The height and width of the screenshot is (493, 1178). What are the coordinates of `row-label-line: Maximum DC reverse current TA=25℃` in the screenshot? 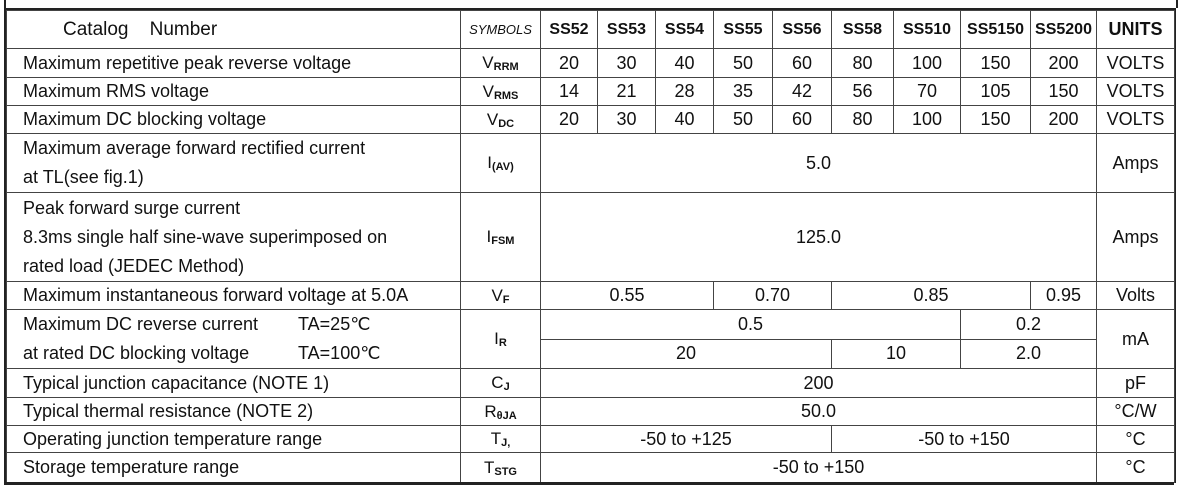 It's located at (239, 324).